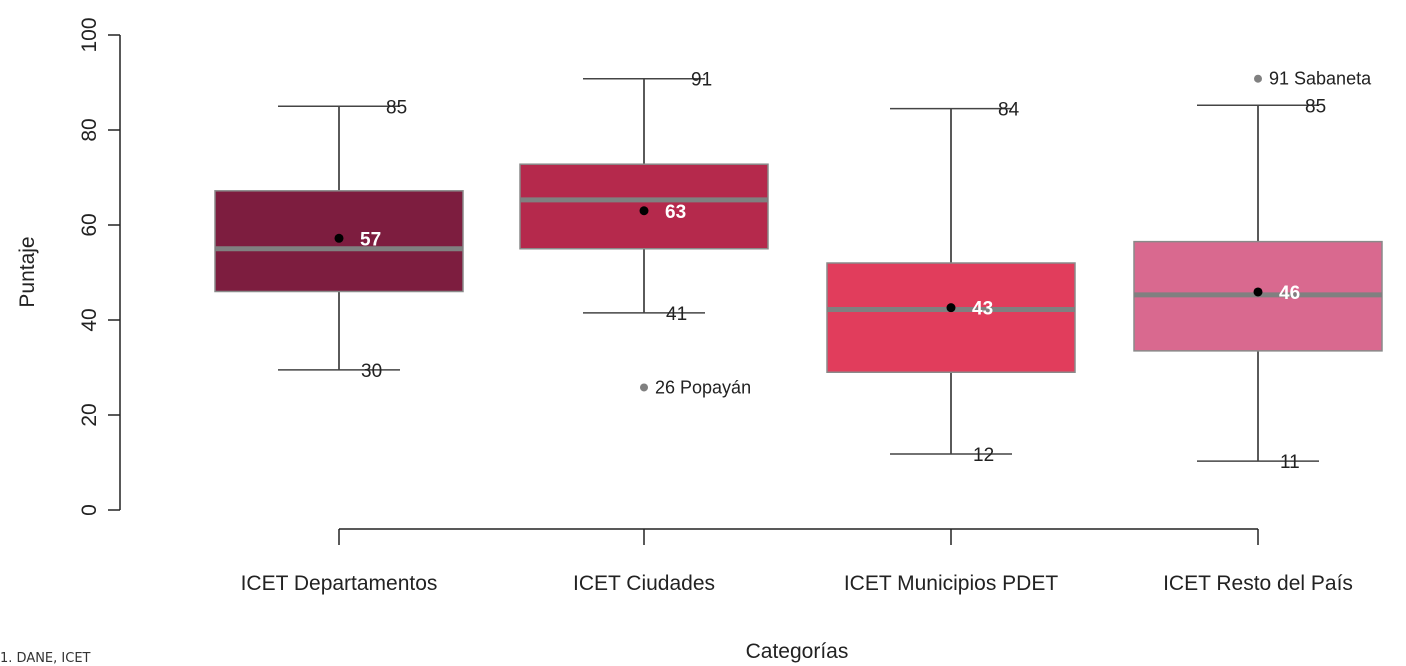  Describe the element at coordinates (797, 651) in the screenshot. I see `x-axis-title: Categorías` at that location.